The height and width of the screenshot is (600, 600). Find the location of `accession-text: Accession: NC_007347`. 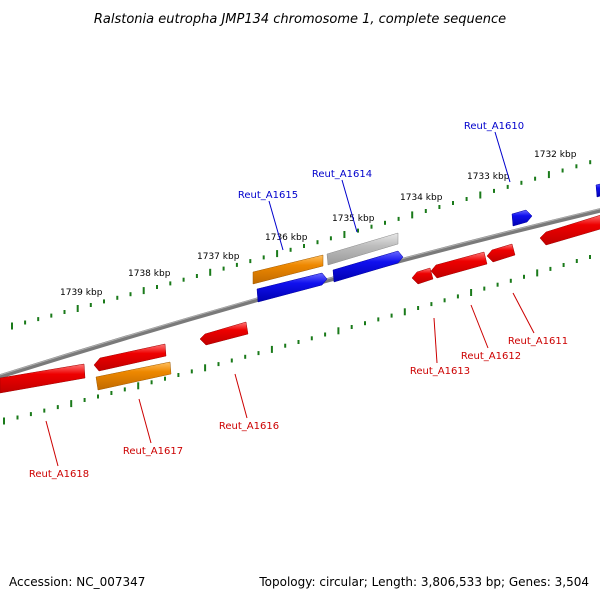

accession-text: Accession: NC_007347 is located at coordinates (77, 582).